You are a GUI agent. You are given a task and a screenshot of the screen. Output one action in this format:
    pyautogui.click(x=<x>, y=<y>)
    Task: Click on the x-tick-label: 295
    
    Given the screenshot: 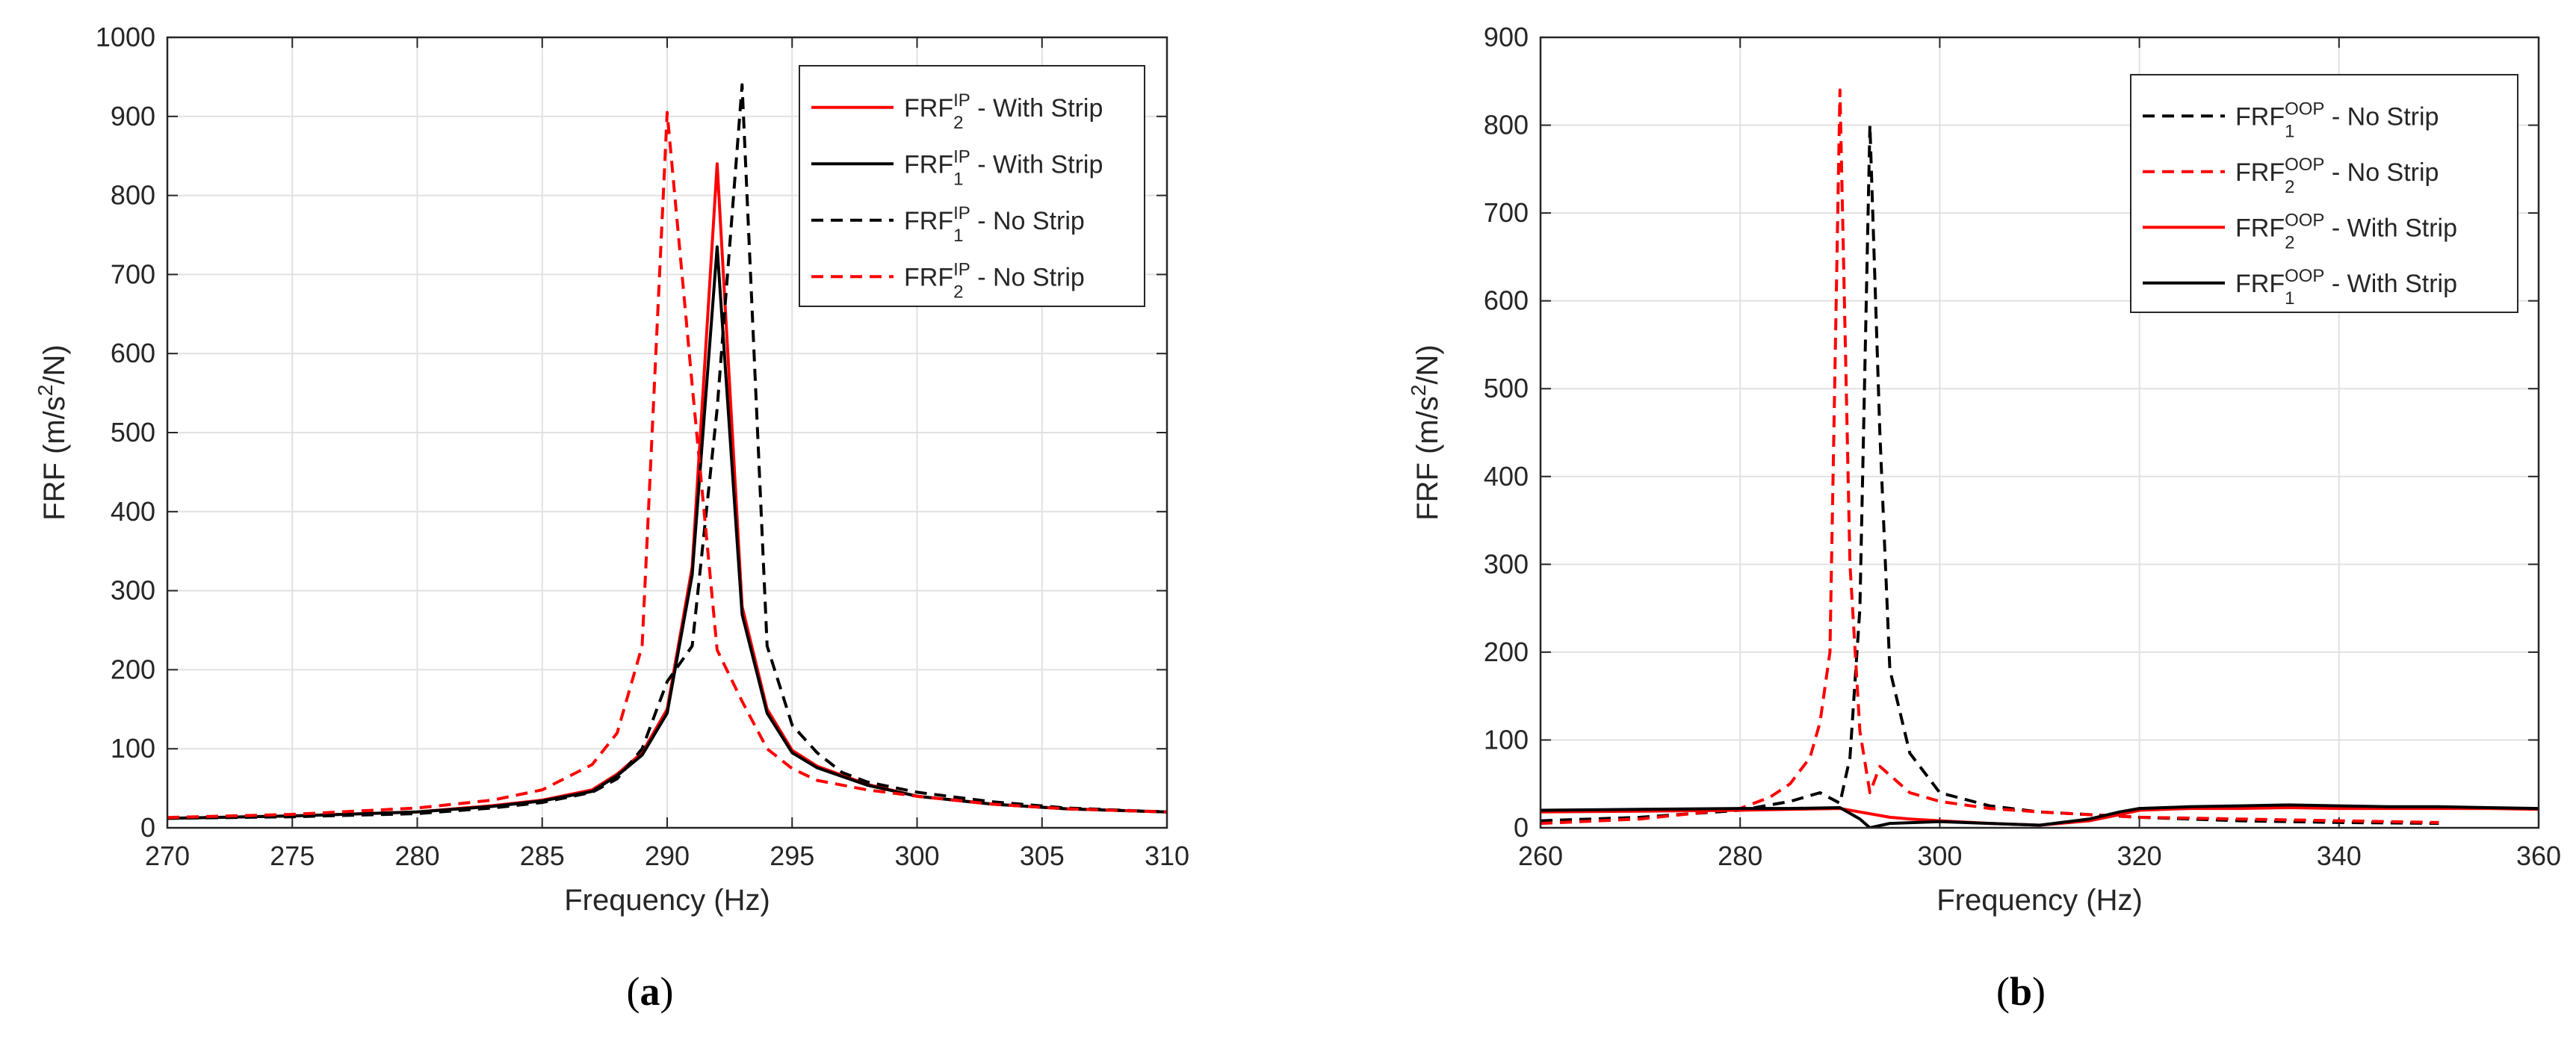 What is the action you would take?
    pyautogui.click(x=792, y=856)
    